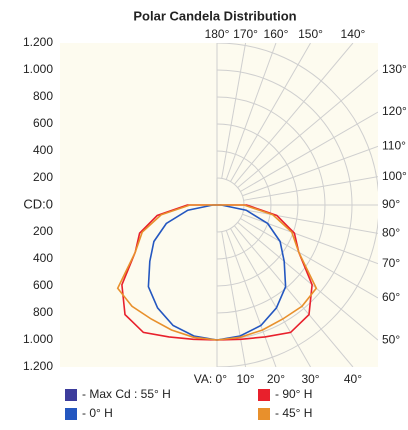 The image size is (408, 430). I want to click on angle-label: 130°, so click(394, 69).